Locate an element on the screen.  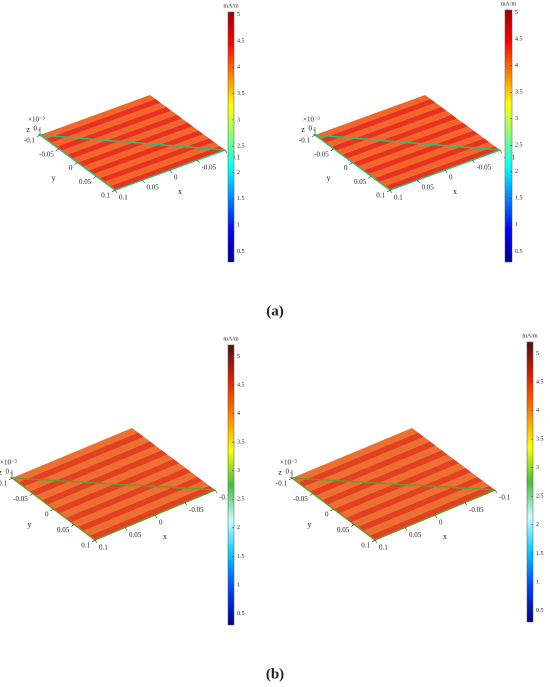
caption: (a) is located at coordinates (275, 311).